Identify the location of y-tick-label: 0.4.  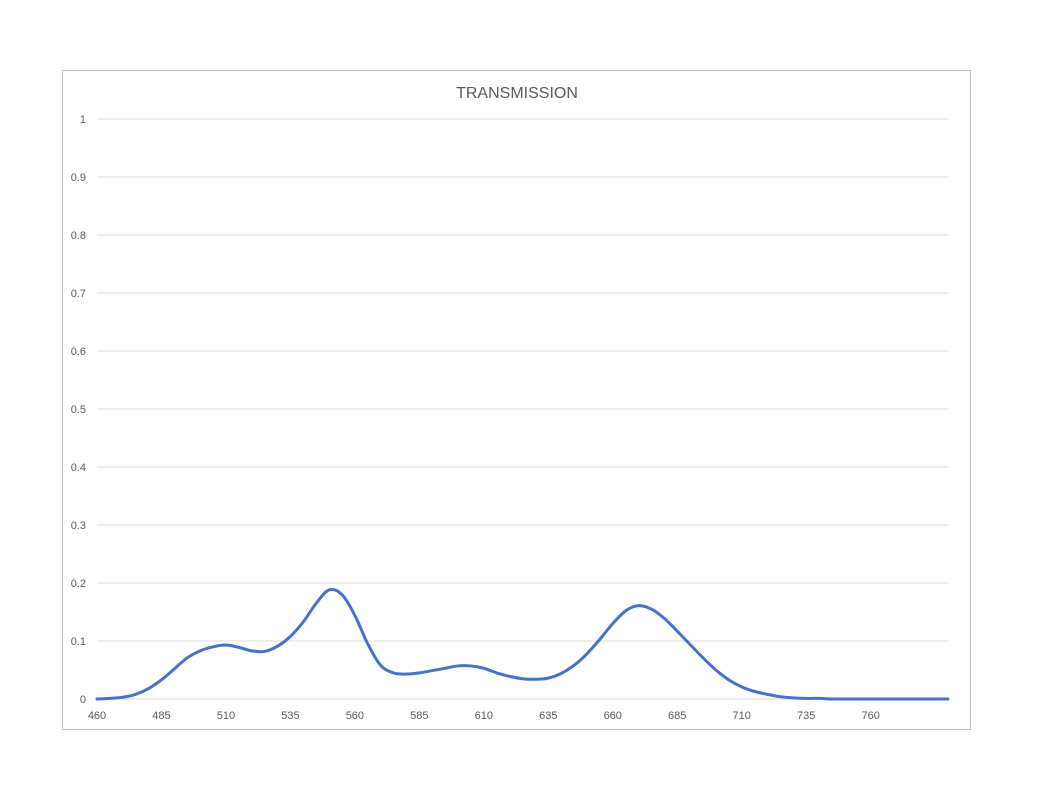
(78, 468).